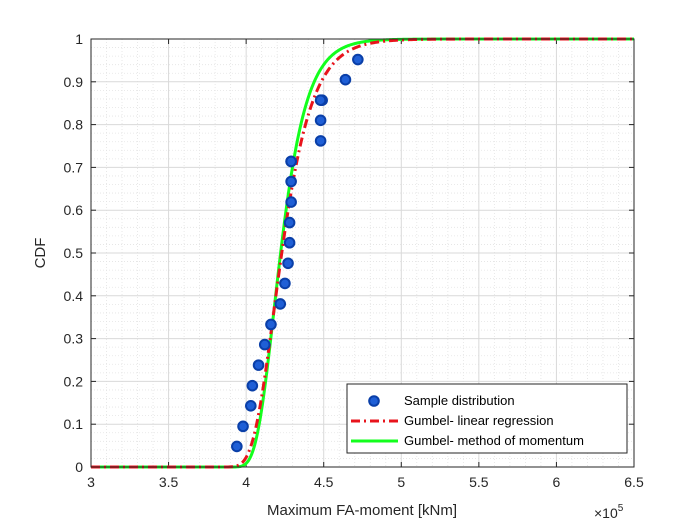 The height and width of the screenshot is (525, 700). I want to click on x-tick-label: 6.5, so click(634, 482).